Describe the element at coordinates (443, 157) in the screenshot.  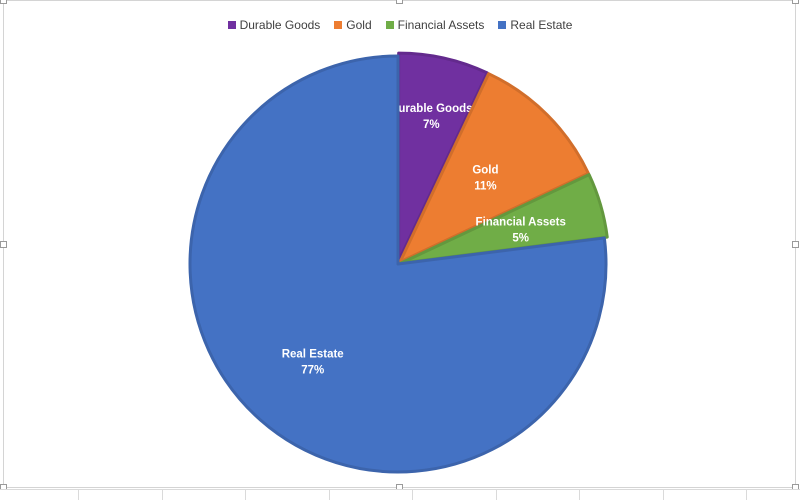
I see `pie-slice-durable-goods` at that location.